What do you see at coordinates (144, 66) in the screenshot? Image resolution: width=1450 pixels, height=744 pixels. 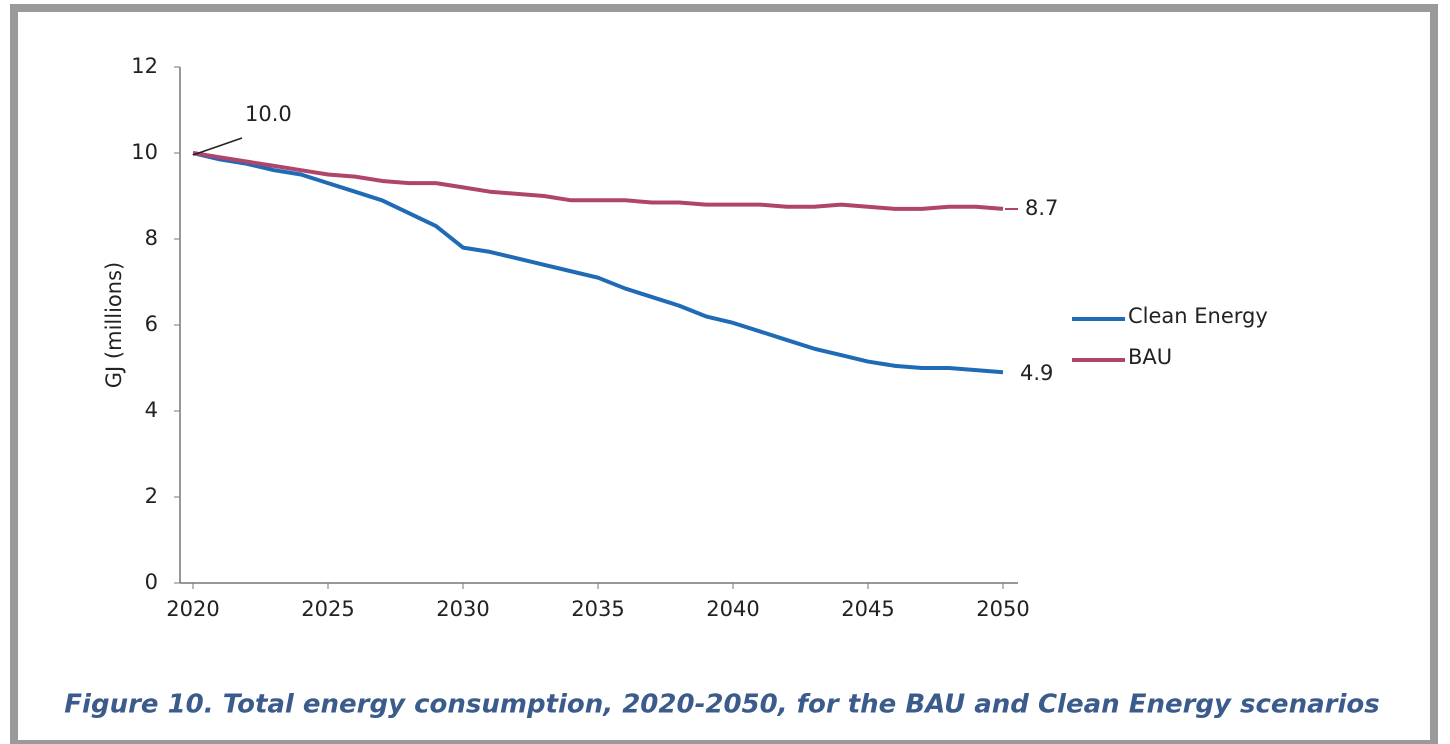 I see `y-tick-label: 12` at bounding box center [144, 66].